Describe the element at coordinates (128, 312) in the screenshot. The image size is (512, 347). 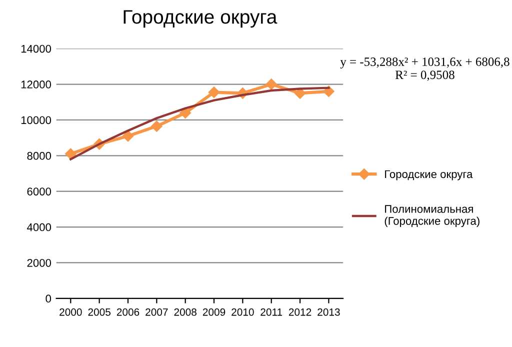
I see `x-tick-label: 2006` at that location.